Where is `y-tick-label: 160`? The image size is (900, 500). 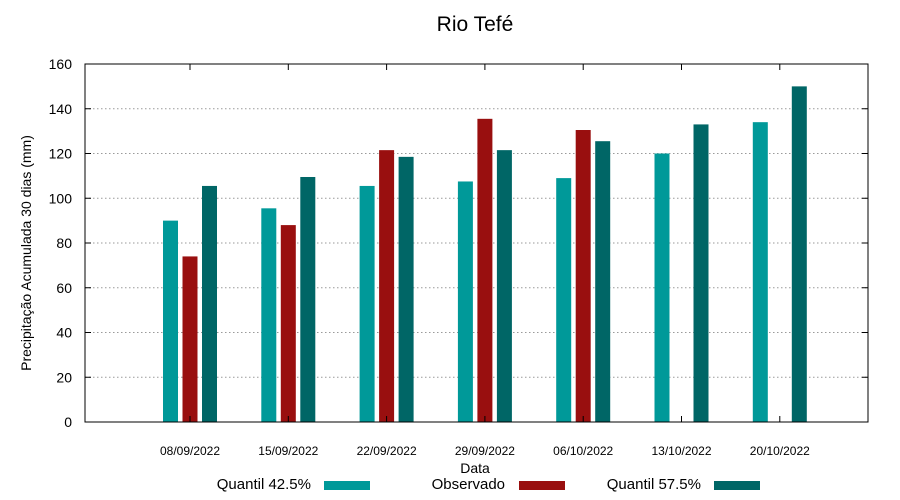
y-tick-label: 160 is located at coordinates (61, 64).